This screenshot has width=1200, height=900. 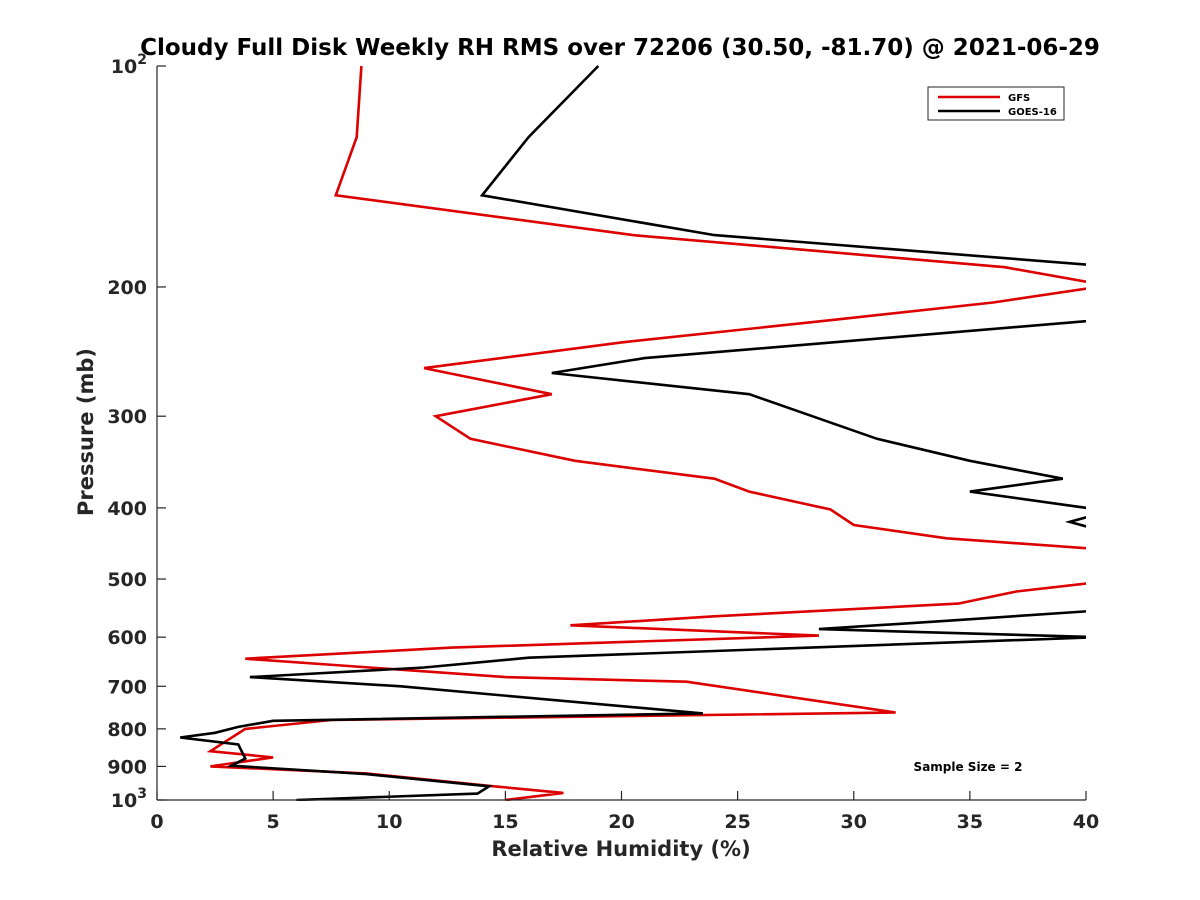 What do you see at coordinates (389, 822) in the screenshot?
I see `x-tick-label: 10` at bounding box center [389, 822].